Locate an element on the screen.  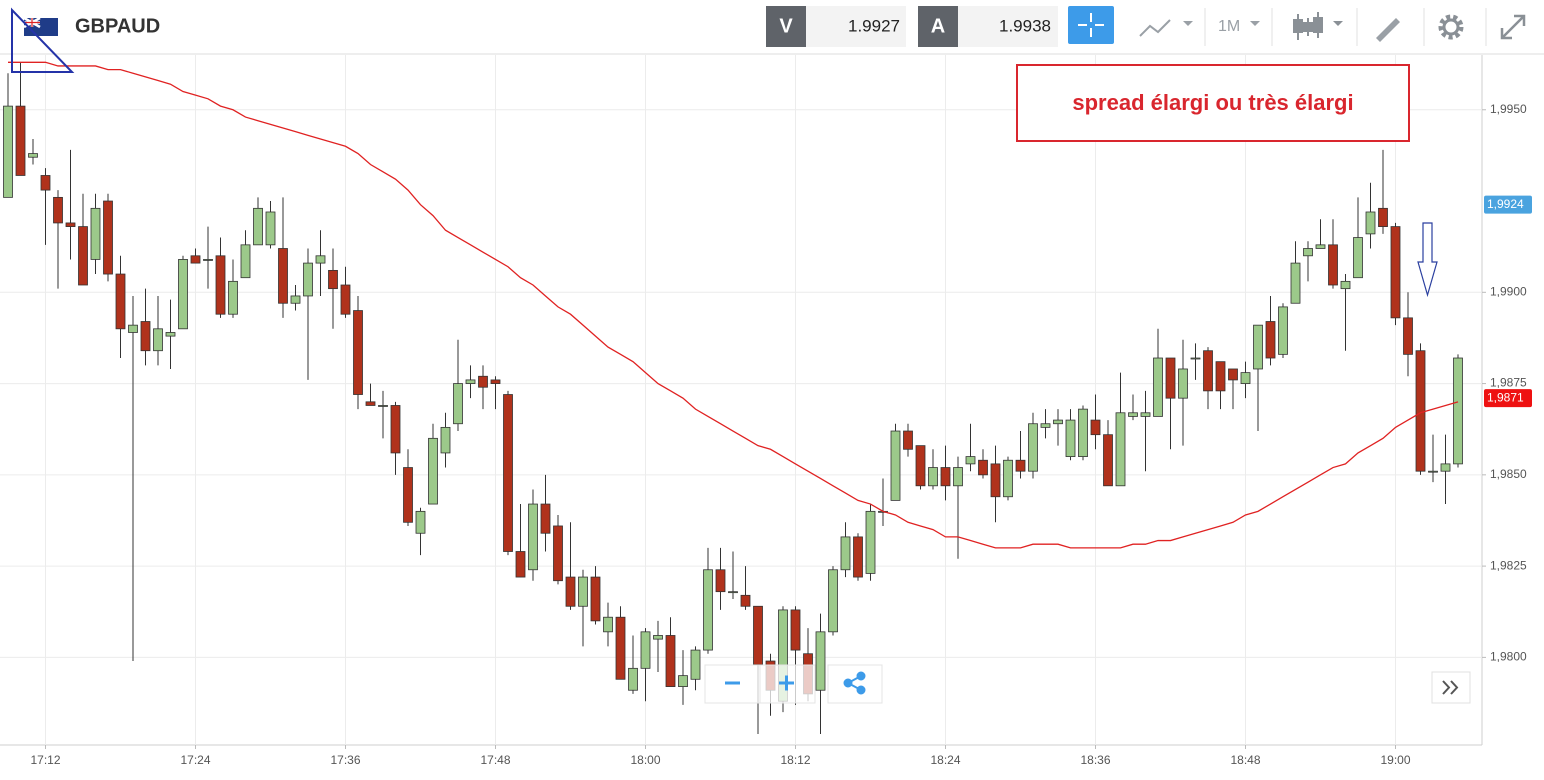
crosshair-button is located at coordinates (1091, 25).